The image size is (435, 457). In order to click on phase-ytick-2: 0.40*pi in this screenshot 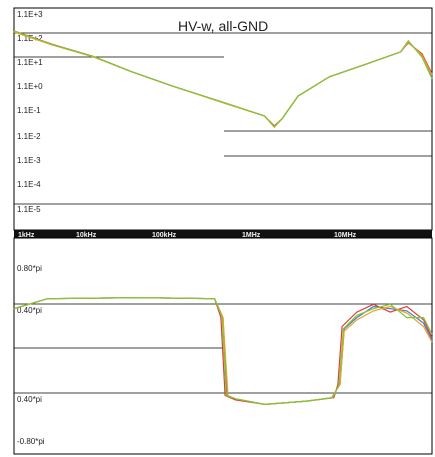, I will do `click(29, 399)`.